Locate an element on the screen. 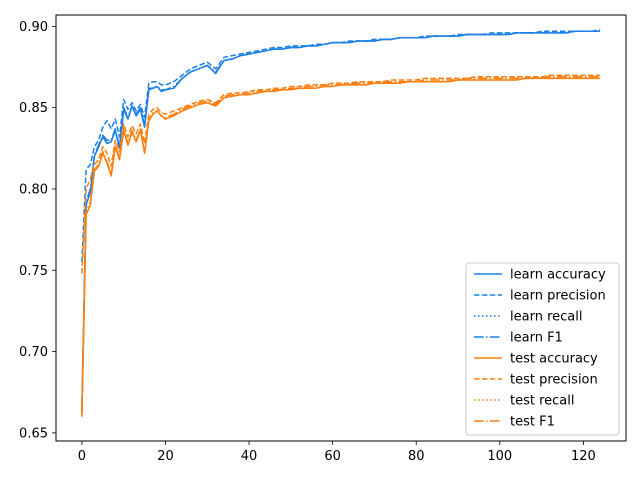  y-tick-label: 0.65 is located at coordinates (33, 433).